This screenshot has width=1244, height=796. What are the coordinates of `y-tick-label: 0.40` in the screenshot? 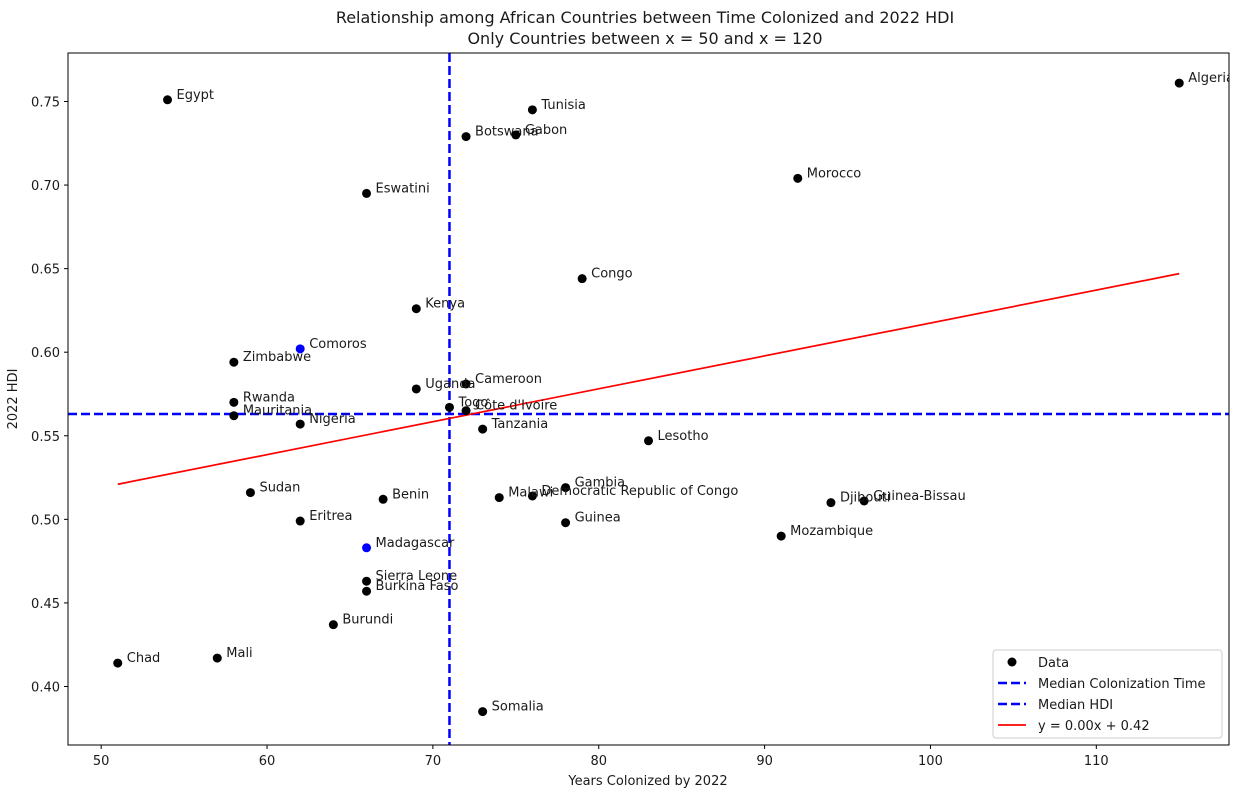 It's located at (45, 687).